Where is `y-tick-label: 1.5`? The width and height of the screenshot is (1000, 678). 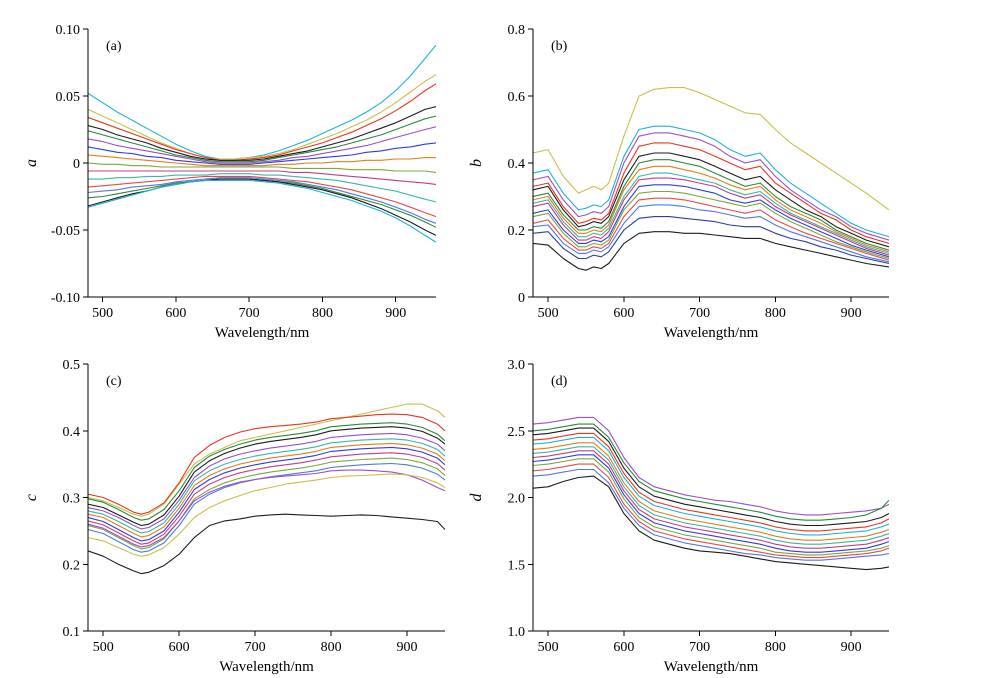 y-tick-label: 1.5 is located at coordinates (517, 565).